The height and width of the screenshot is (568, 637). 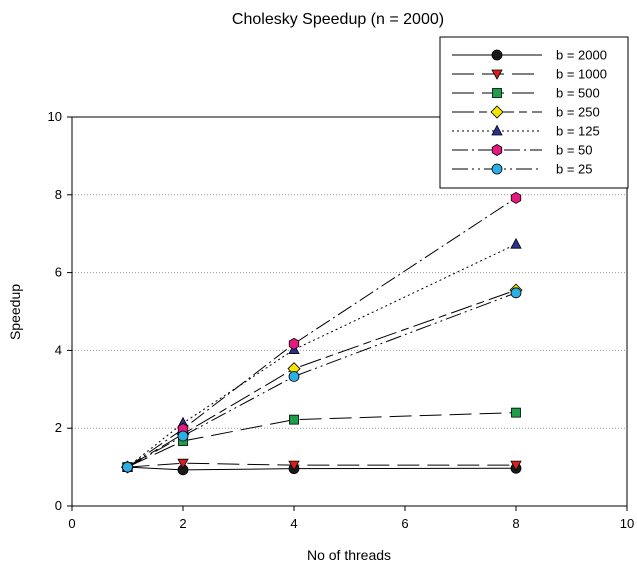 What do you see at coordinates (574, 150) in the screenshot?
I see `legend-label: b = 50` at bounding box center [574, 150].